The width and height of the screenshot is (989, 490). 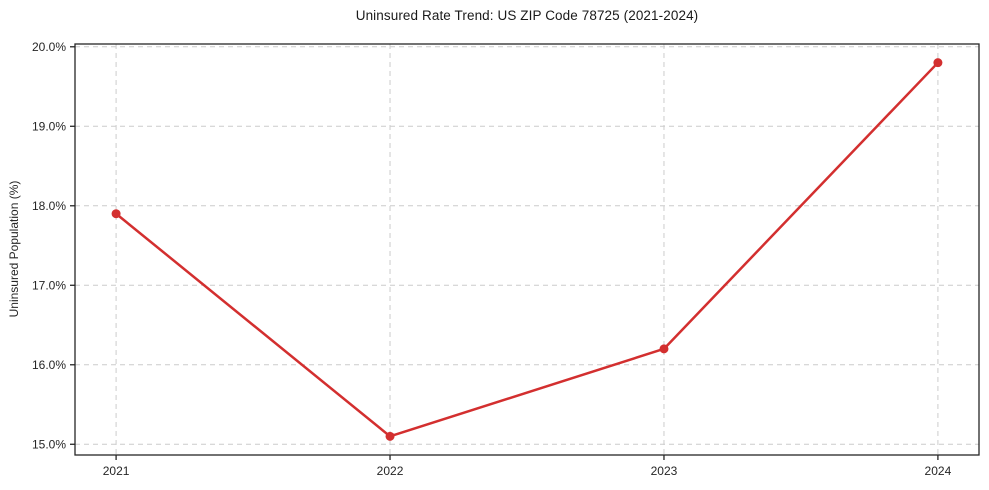 I want to click on x-tick-label: 2023, so click(x=664, y=471).